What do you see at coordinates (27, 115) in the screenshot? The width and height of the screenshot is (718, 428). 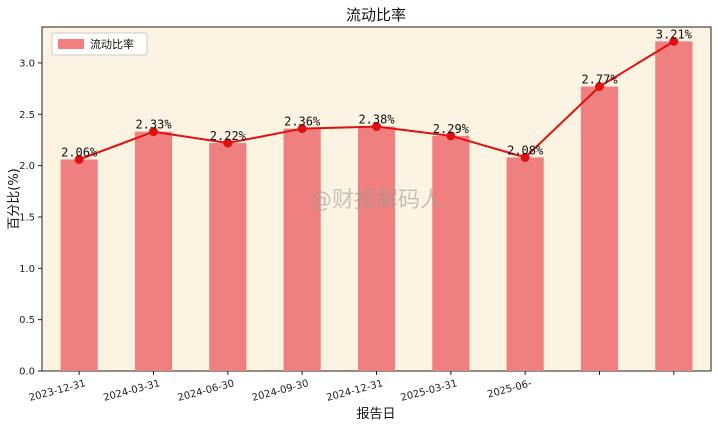 I see `y-tick-label-5: 2.5` at bounding box center [27, 115].